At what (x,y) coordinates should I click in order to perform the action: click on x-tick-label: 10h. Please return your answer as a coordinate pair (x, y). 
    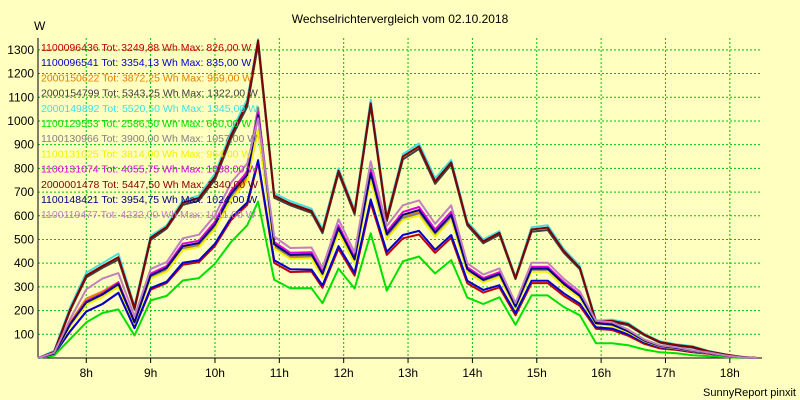
    Looking at the image, I should click on (215, 373).